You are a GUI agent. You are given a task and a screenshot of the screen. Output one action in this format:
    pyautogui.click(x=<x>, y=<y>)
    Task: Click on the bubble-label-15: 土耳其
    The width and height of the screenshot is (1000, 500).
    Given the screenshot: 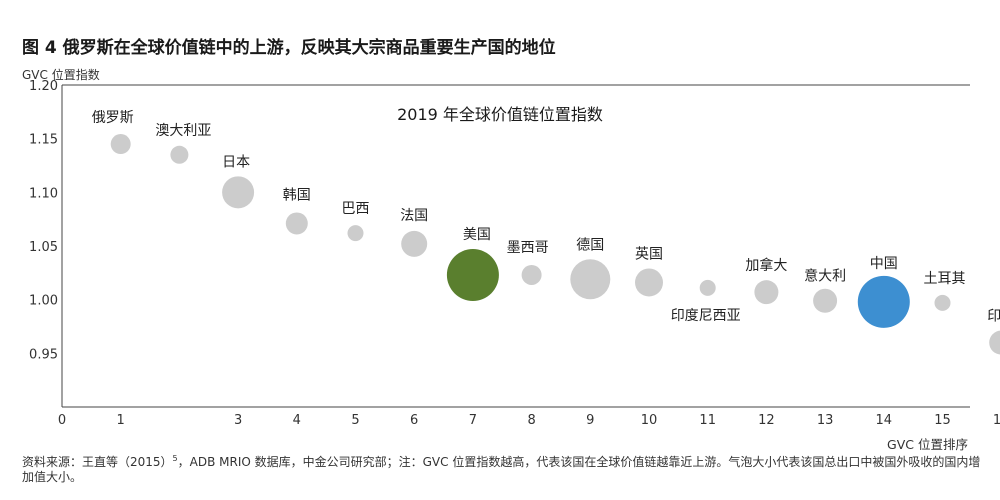 What is the action you would take?
    pyautogui.click(x=945, y=279)
    